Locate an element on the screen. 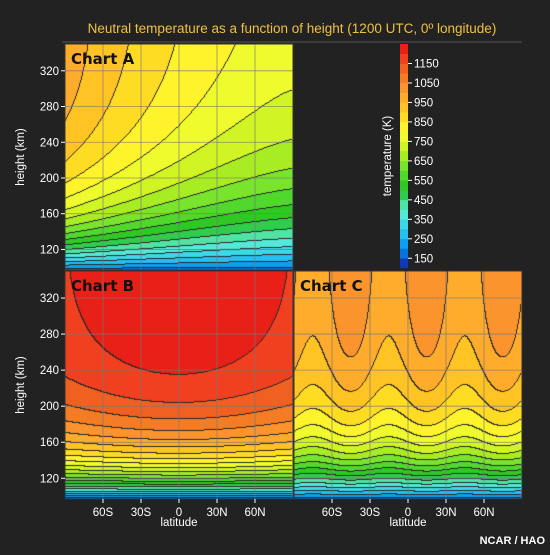 This screenshot has width=550, height=555. colorbar-tick-label: 850 is located at coordinates (423, 123).